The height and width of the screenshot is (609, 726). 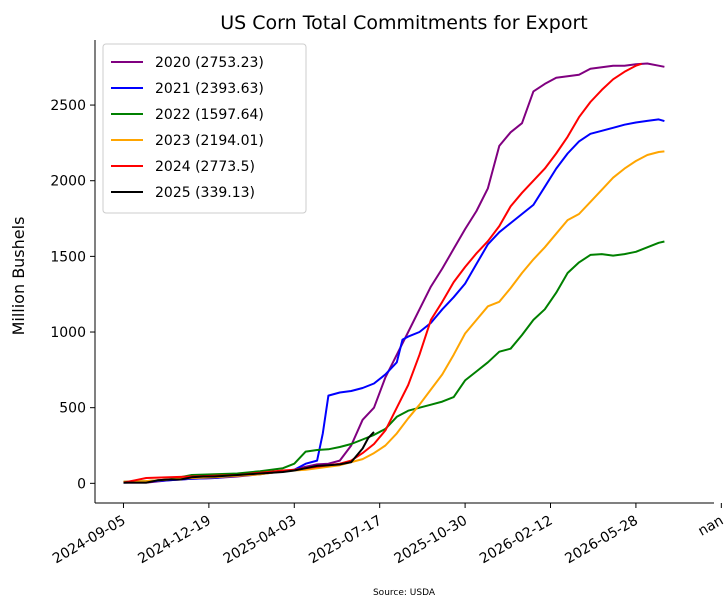 I want to click on y-tick-label: 1000, so click(x=68, y=333).